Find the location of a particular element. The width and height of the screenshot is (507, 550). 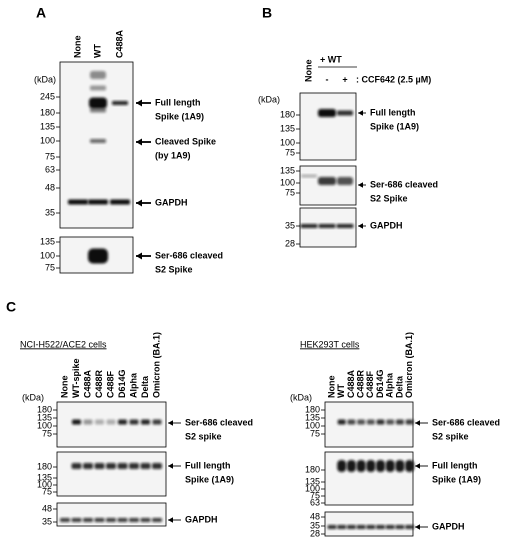

marker-label: 245 is located at coordinates (47, 96).